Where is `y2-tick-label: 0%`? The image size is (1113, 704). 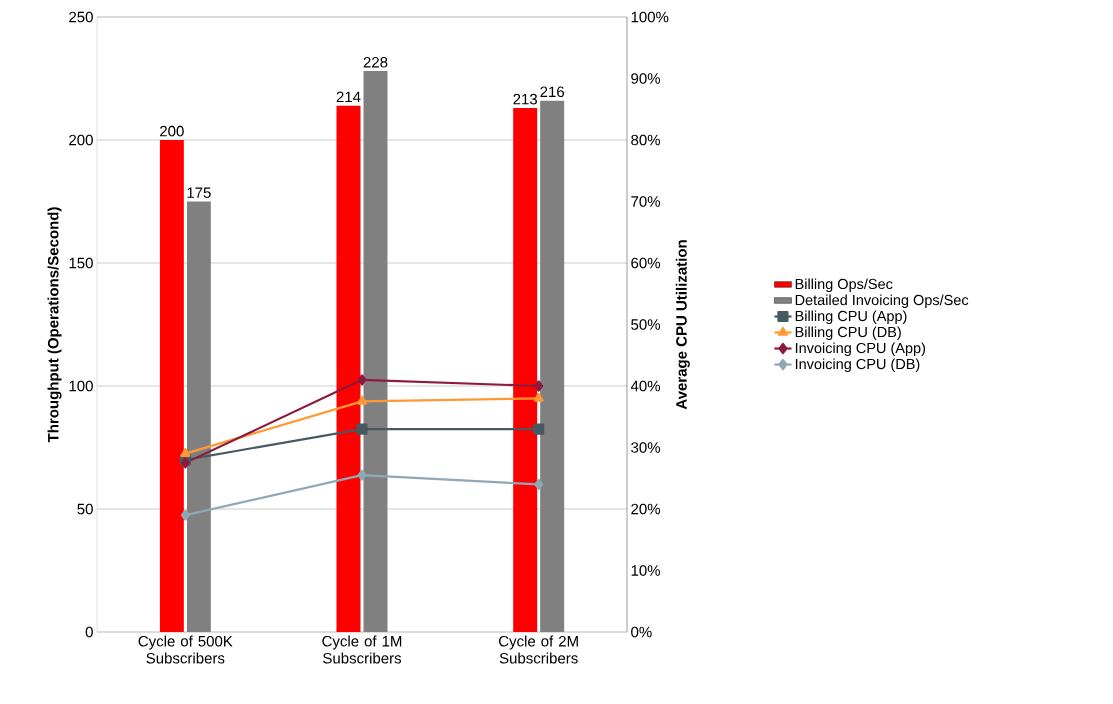
y2-tick-label: 0% is located at coordinates (641, 632).